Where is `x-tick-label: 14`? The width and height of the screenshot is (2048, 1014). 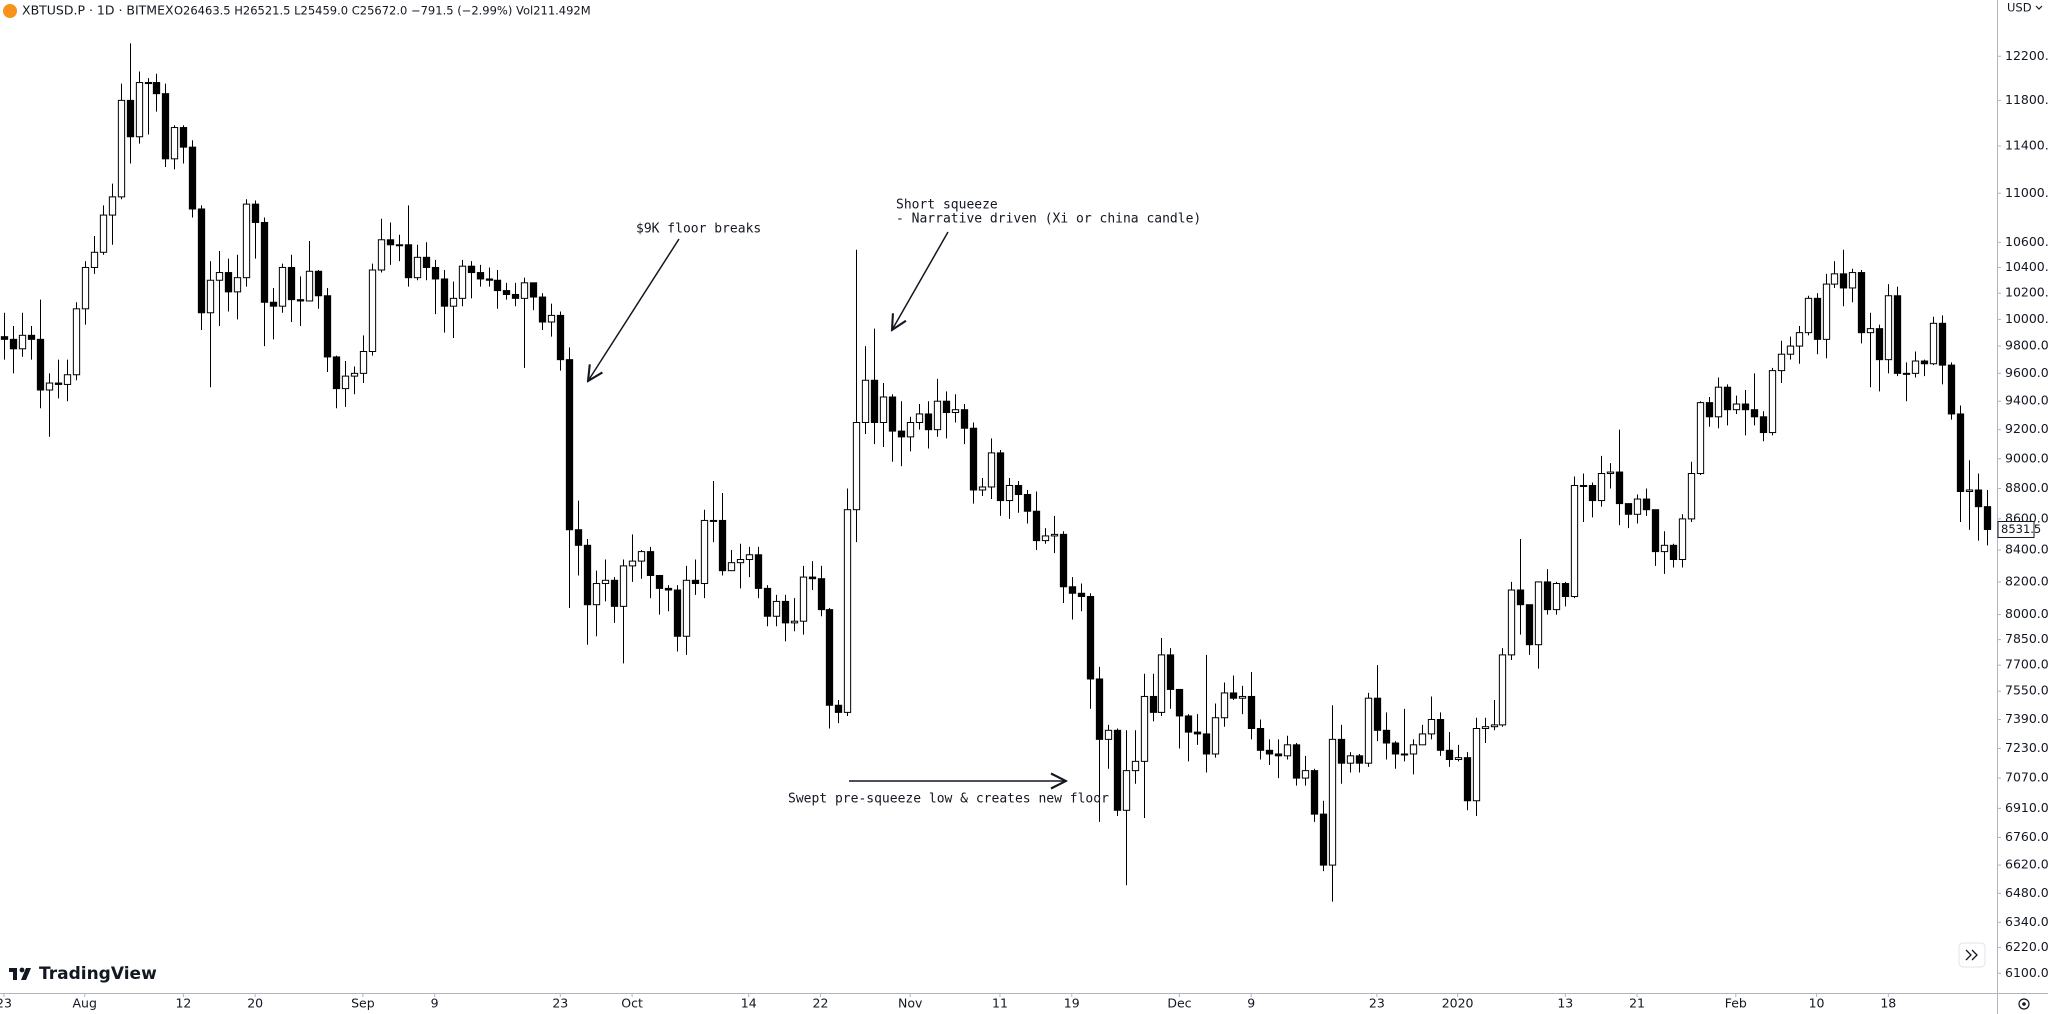 x-tick-label: 14 is located at coordinates (749, 1003).